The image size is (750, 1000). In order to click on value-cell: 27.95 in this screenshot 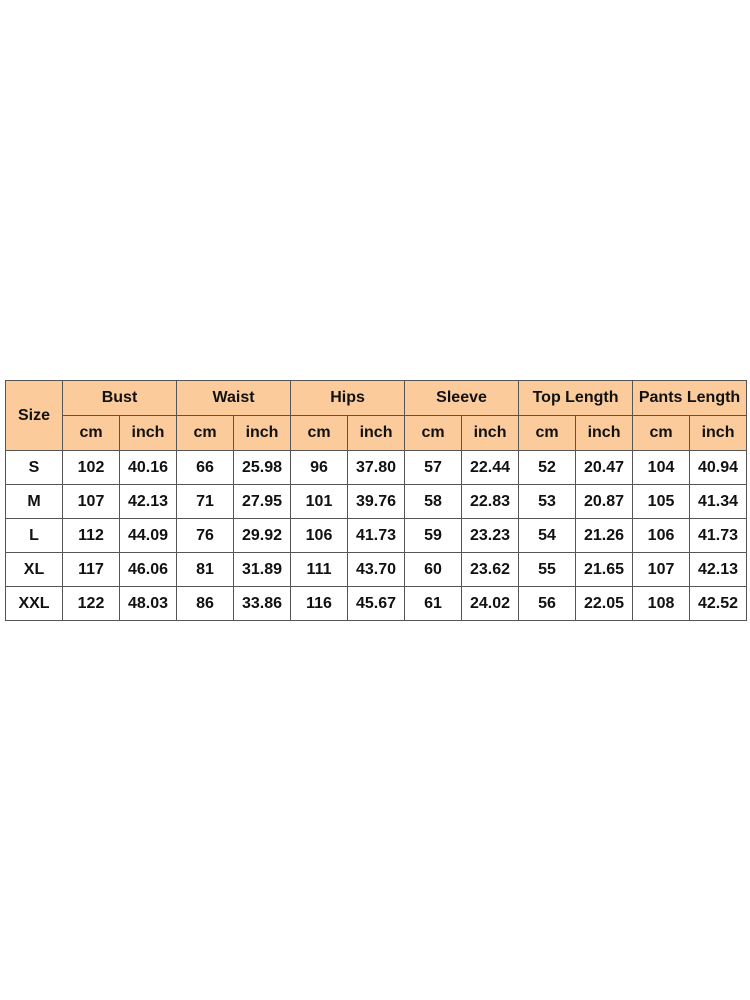, I will do `click(262, 501)`.